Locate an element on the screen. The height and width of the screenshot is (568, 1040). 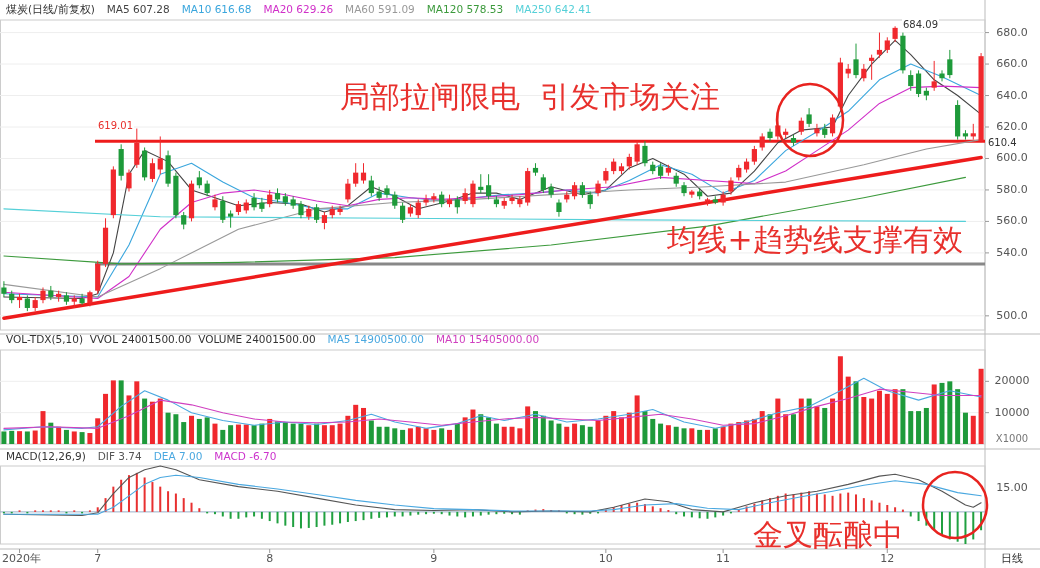
chart-title: VOL-TDX(5,10) VVOL 24001500.00 VOLUME 24001500.00 is located at coordinates (161, 339).